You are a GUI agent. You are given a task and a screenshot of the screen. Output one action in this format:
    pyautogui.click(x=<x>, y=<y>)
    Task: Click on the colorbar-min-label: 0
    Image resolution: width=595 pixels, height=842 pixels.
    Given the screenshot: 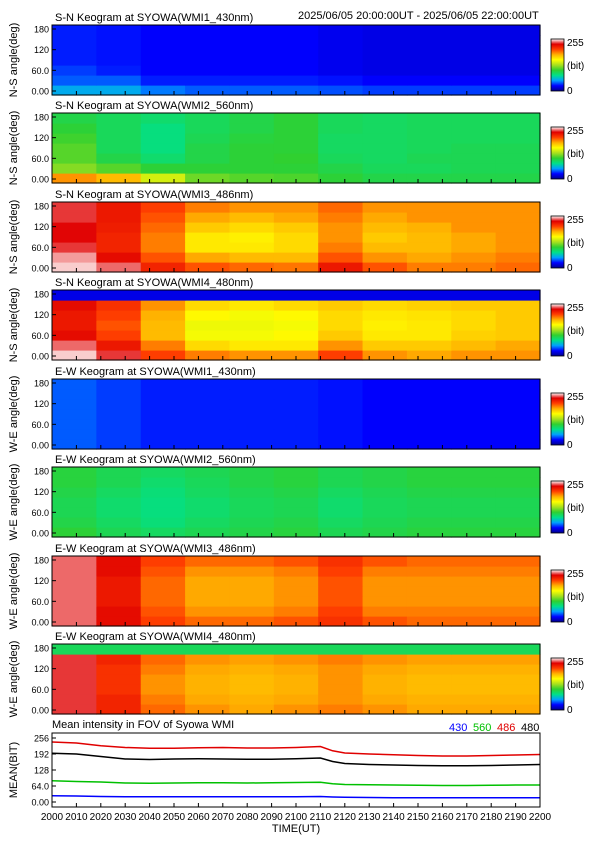 What is the action you would take?
    pyautogui.click(x=570, y=445)
    